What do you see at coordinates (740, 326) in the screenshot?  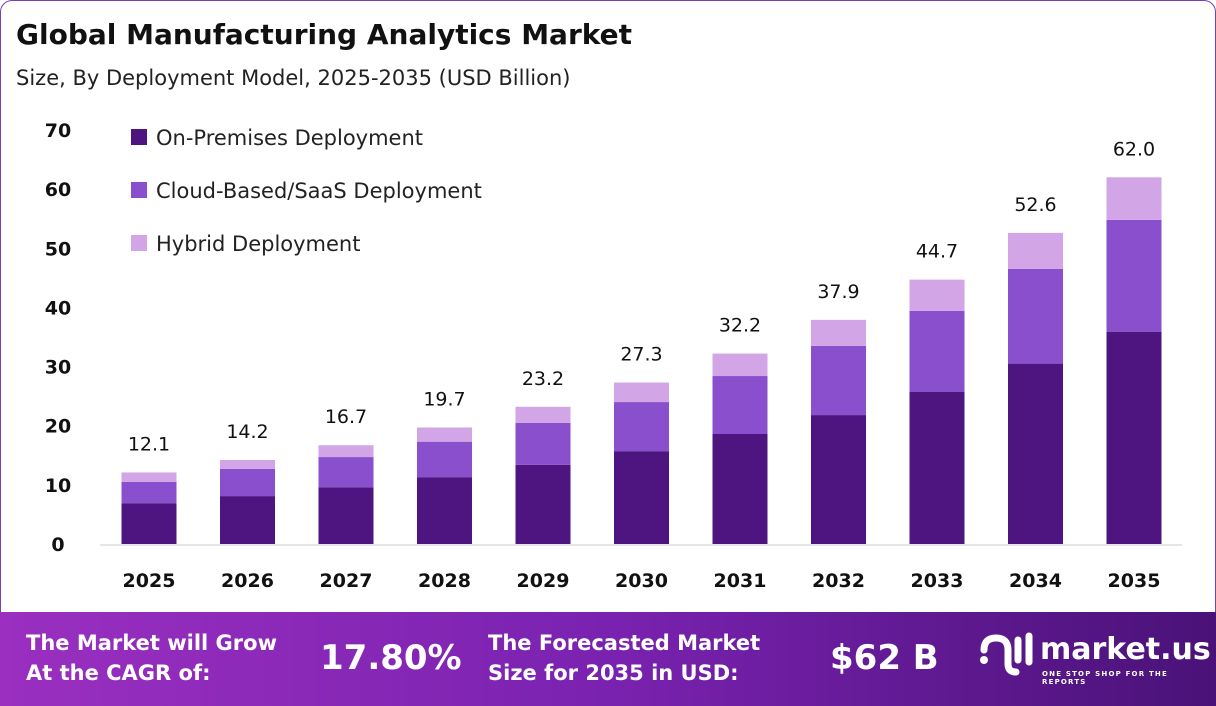 I see `total-label: 32.2` at bounding box center [740, 326].